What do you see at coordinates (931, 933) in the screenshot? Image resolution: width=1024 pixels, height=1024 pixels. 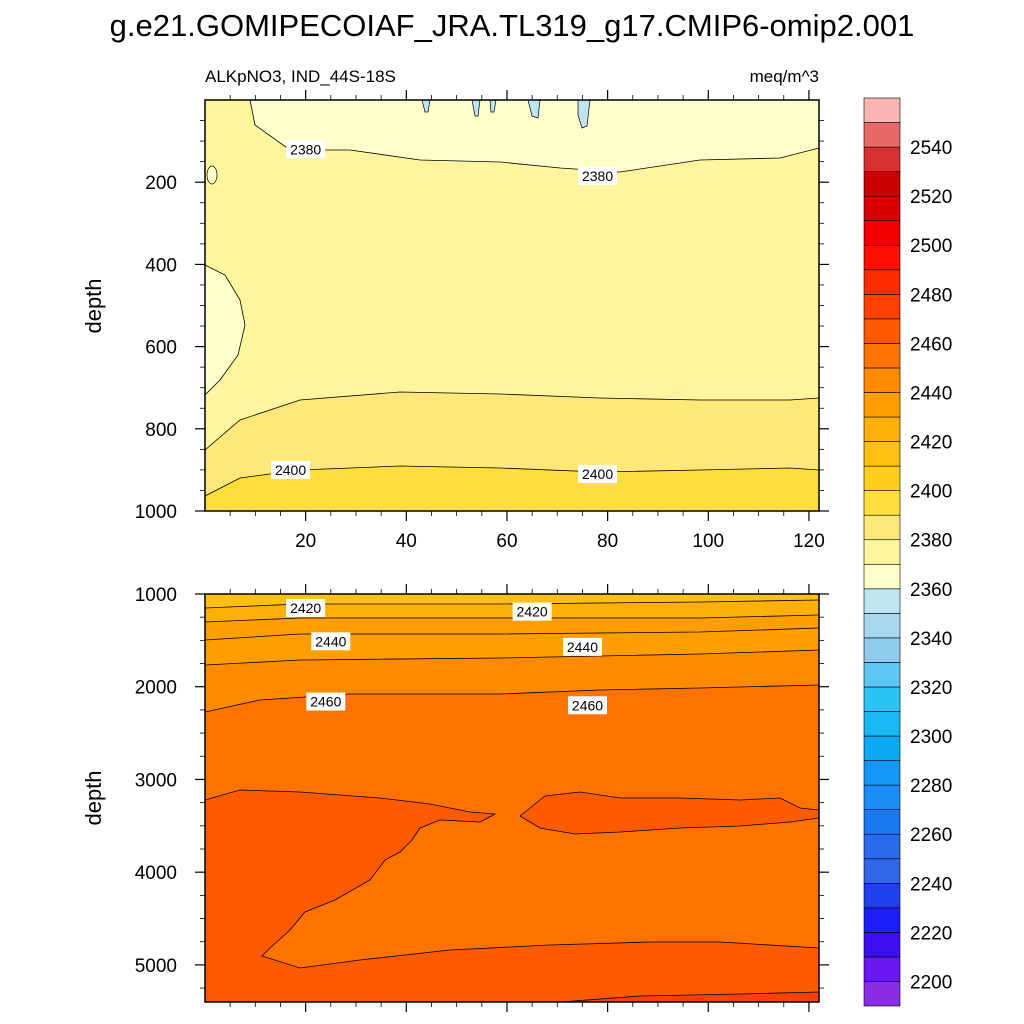 I see `colorbar-label: 2220` at bounding box center [931, 933].